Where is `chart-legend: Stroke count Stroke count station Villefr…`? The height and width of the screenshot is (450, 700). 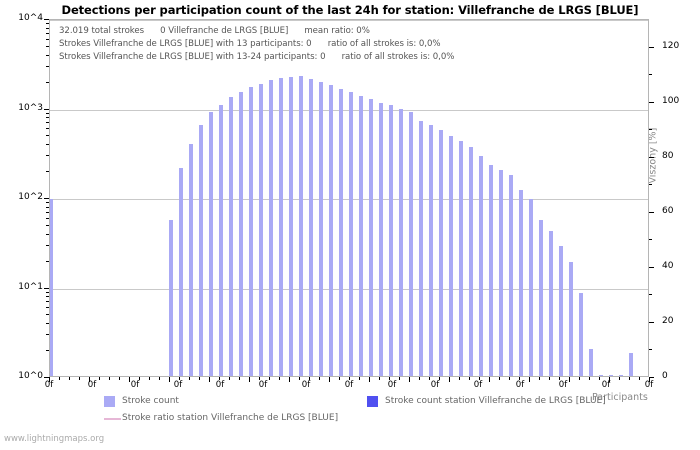 chart-legend: Stroke count Stroke count station Villefr… is located at coordinates (350, 412).